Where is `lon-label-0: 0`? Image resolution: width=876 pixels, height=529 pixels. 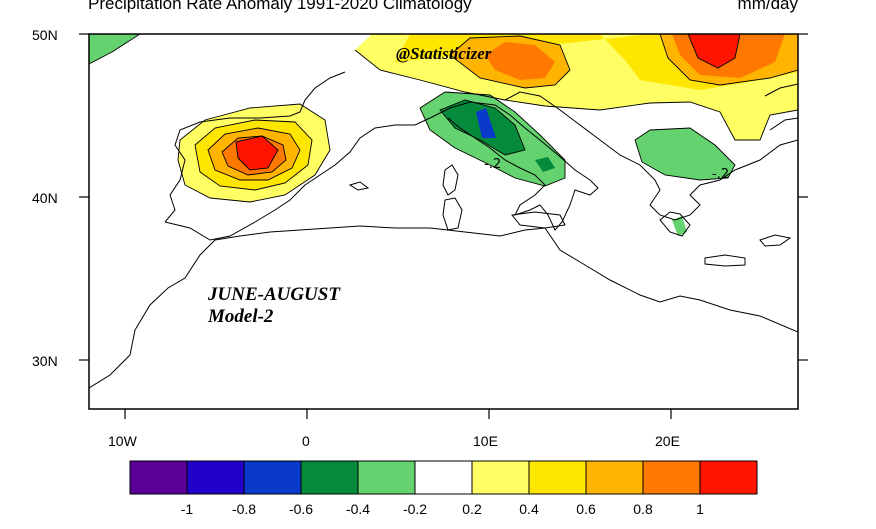
lon-label-0: 0 is located at coordinates (306, 441).